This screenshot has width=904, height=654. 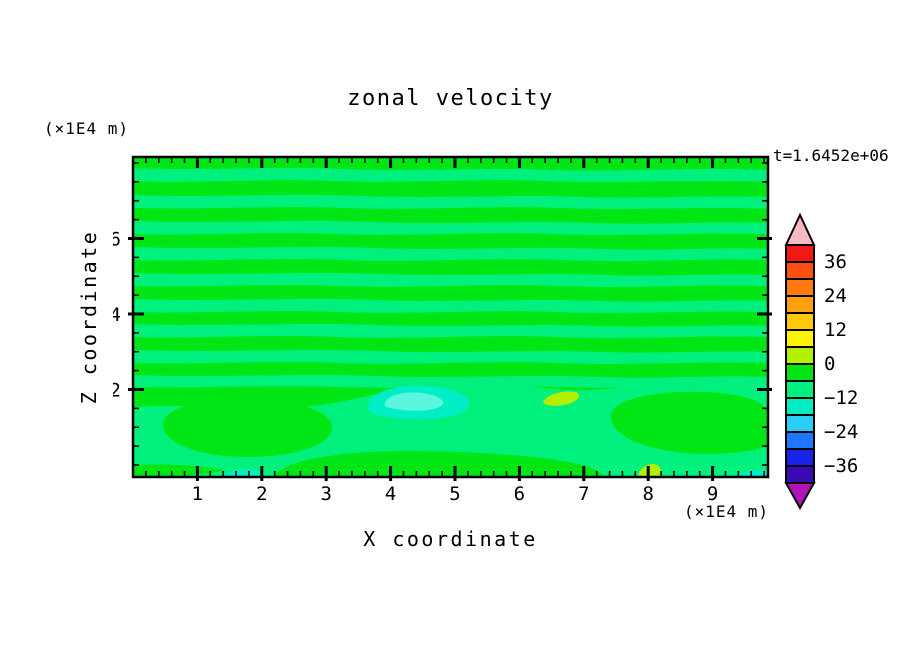 I want to click on time-annotation: t=1.6452e+06, so click(x=831, y=155).